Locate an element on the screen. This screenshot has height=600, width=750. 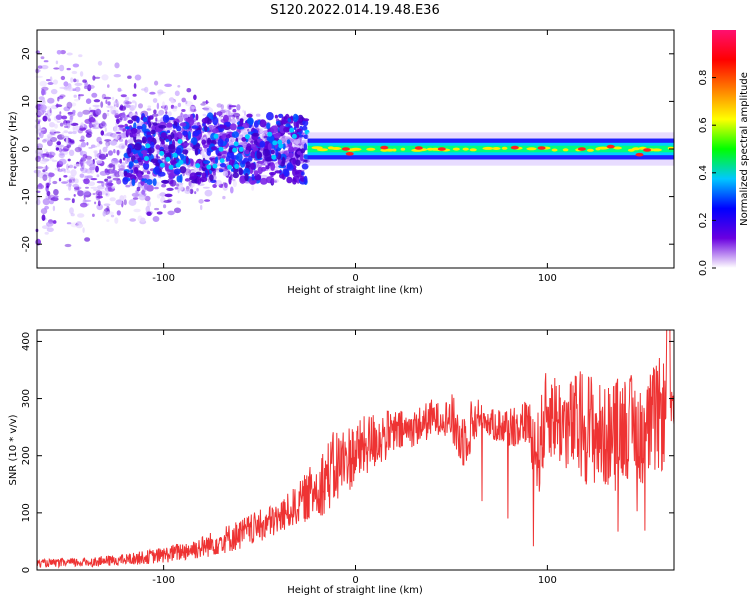
x-tick-label: 0 is located at coordinates (355, 580).